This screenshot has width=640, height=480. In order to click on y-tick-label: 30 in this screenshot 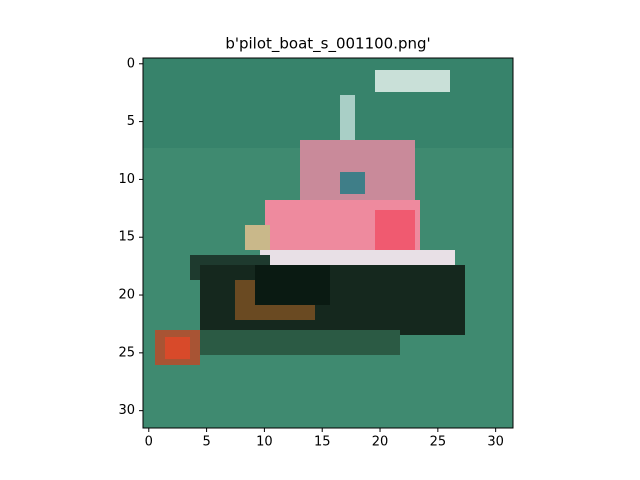, I will do `click(126, 410)`.